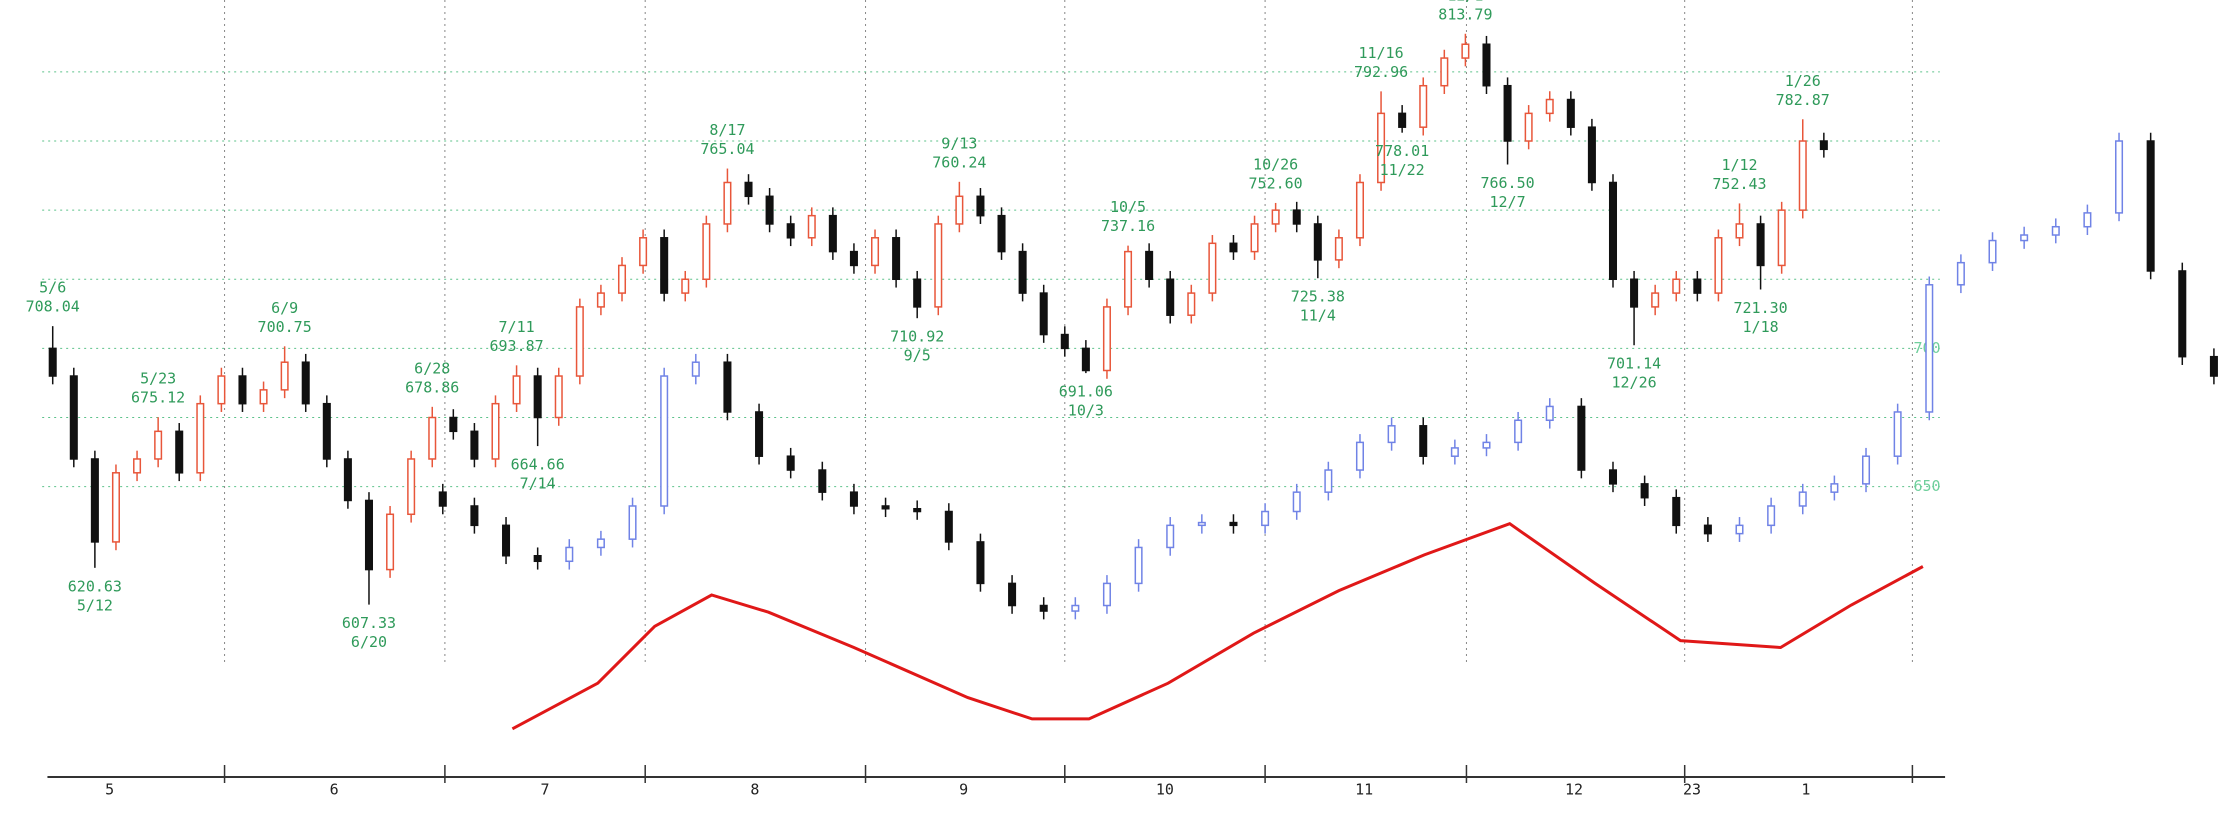 Image resolution: width=2235 pixels, height=822 pixels. What do you see at coordinates (1803, 81) in the screenshot?
I see `annotation-date: 1/26` at bounding box center [1803, 81].